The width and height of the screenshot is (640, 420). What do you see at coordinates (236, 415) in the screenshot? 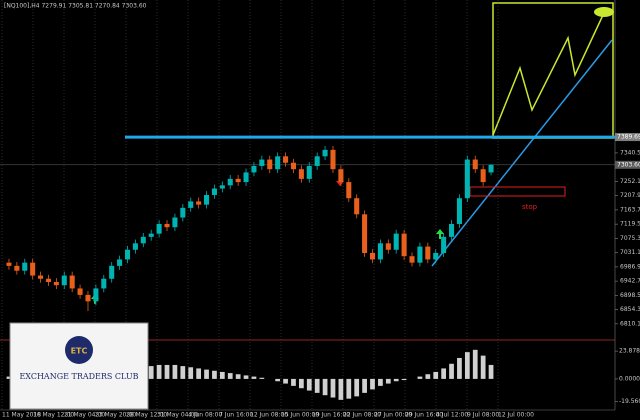
I see `x-tick-label: 7 Jun 16:00` at bounding box center [236, 415].